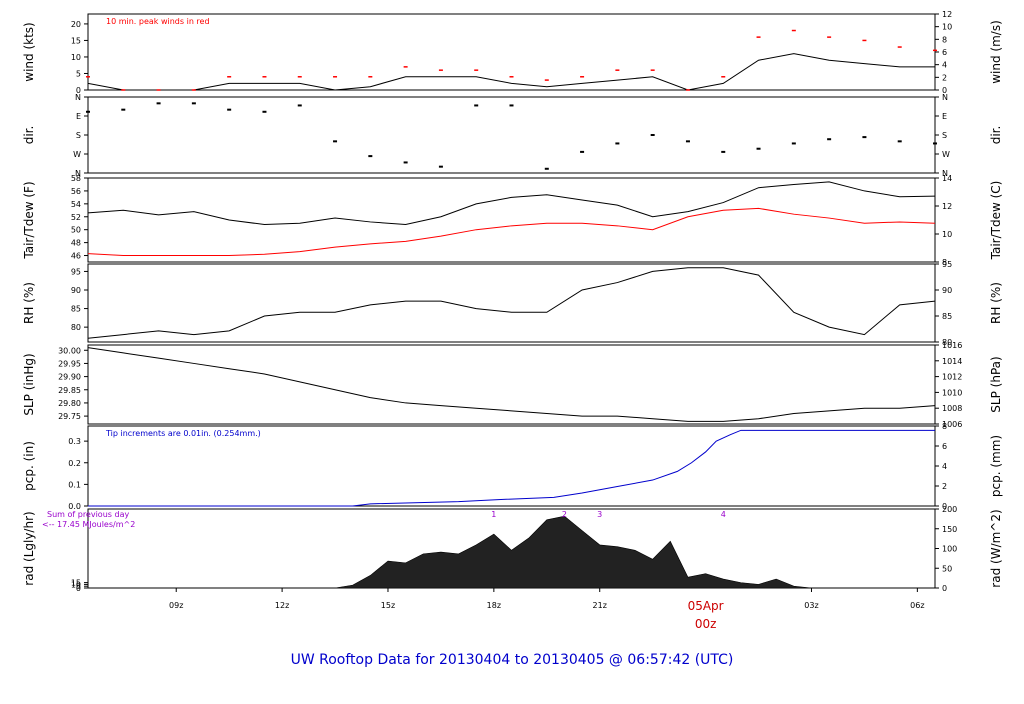 This screenshot has height=704, width=1024. I want to click on slp-left-tick-label: 29.85, so click(69, 390).